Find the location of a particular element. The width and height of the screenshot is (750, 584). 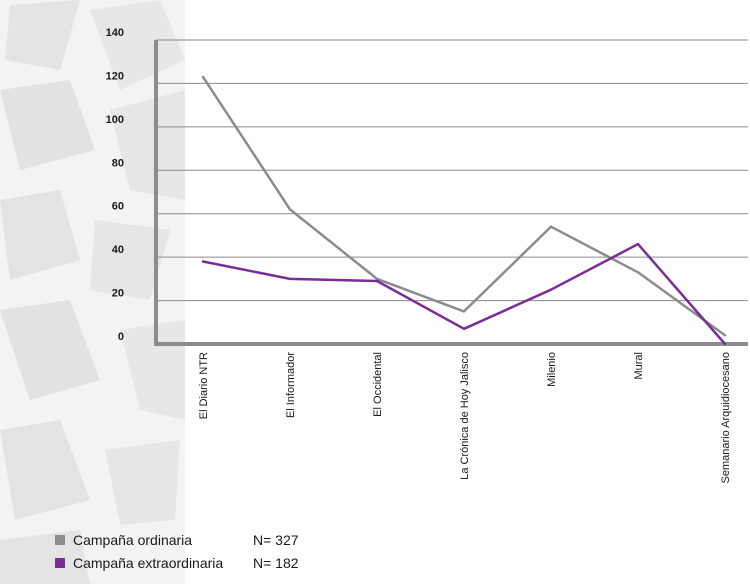

x-category-label: El Informador is located at coordinates (291, 385).